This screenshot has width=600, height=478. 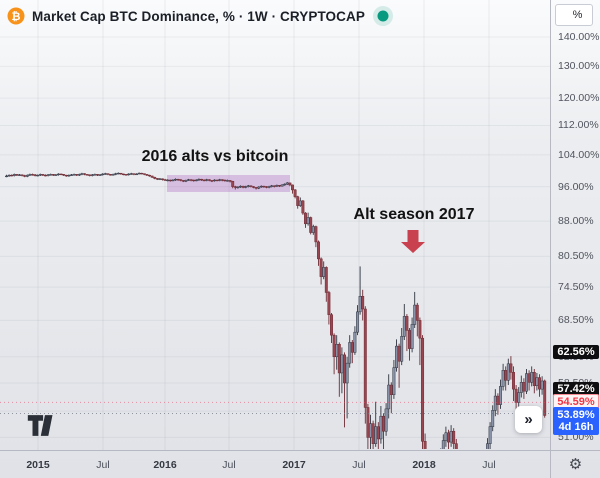 I want to click on time-axis: 2015 Jul 2016 Jul 2017 Jul 2018 Jul, so click(x=300, y=464).